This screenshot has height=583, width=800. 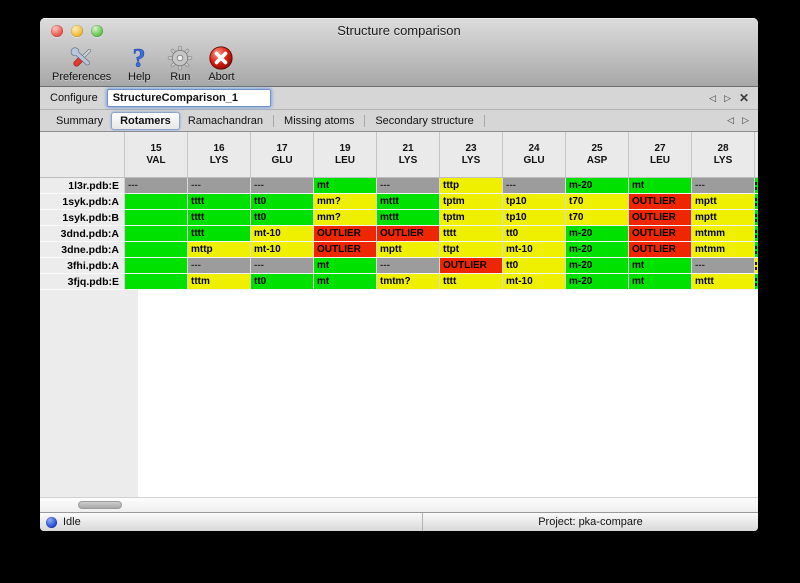 What do you see at coordinates (82, 218) in the screenshot?
I see `row-label-1syk-pdb-b: 1syk.pdb:B` at bounding box center [82, 218].